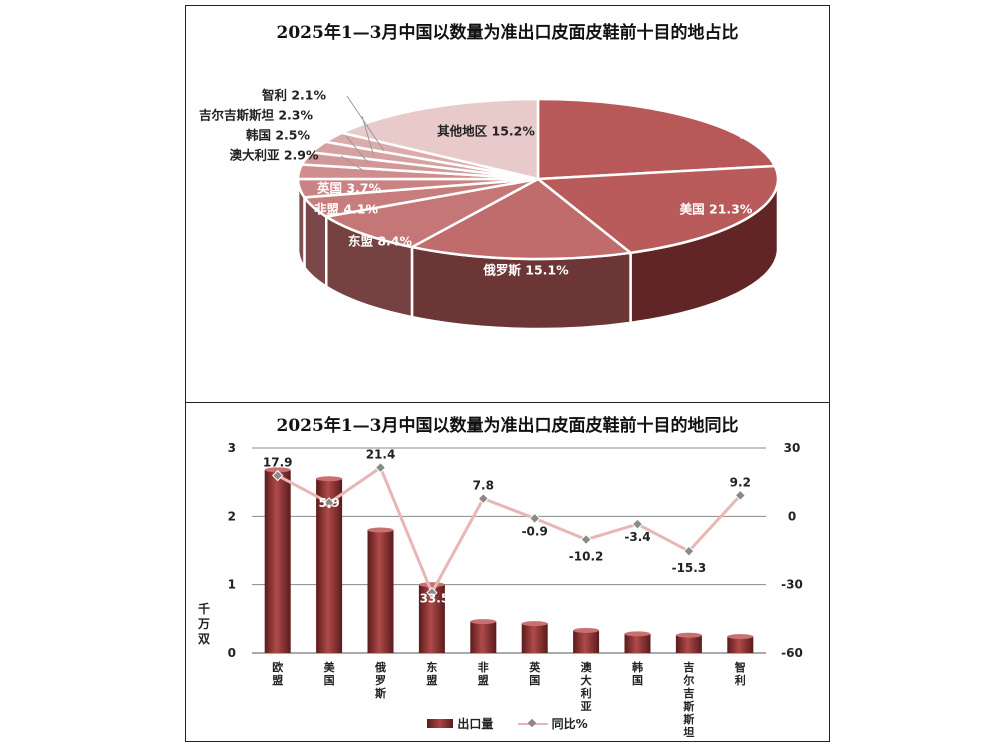 Image resolution: width=1008 pixels, height=749 pixels. I want to click on y2-axis-tick-label: 0, so click(792, 516).